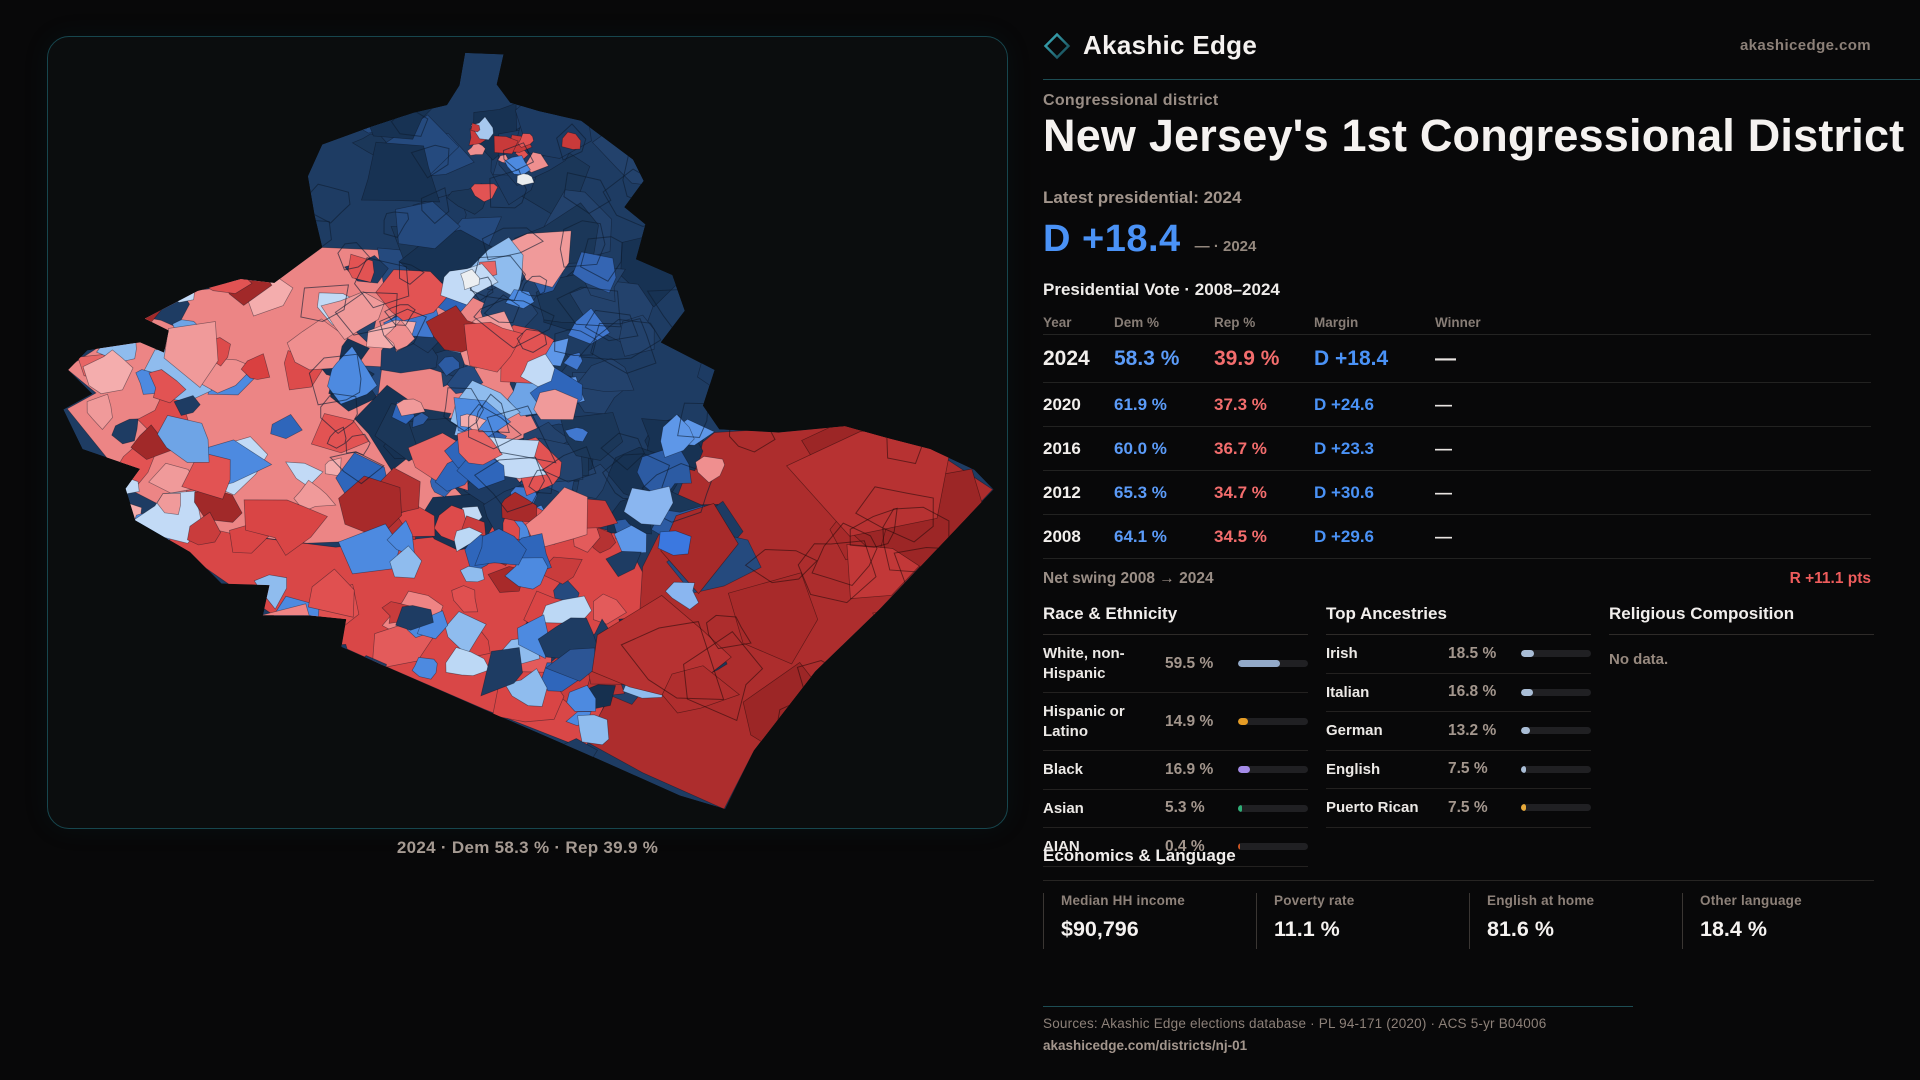 The image size is (1920, 1080). What do you see at coordinates (1472, 653) in the screenshot?
I see `ancestry-value: 18.5 %` at bounding box center [1472, 653].